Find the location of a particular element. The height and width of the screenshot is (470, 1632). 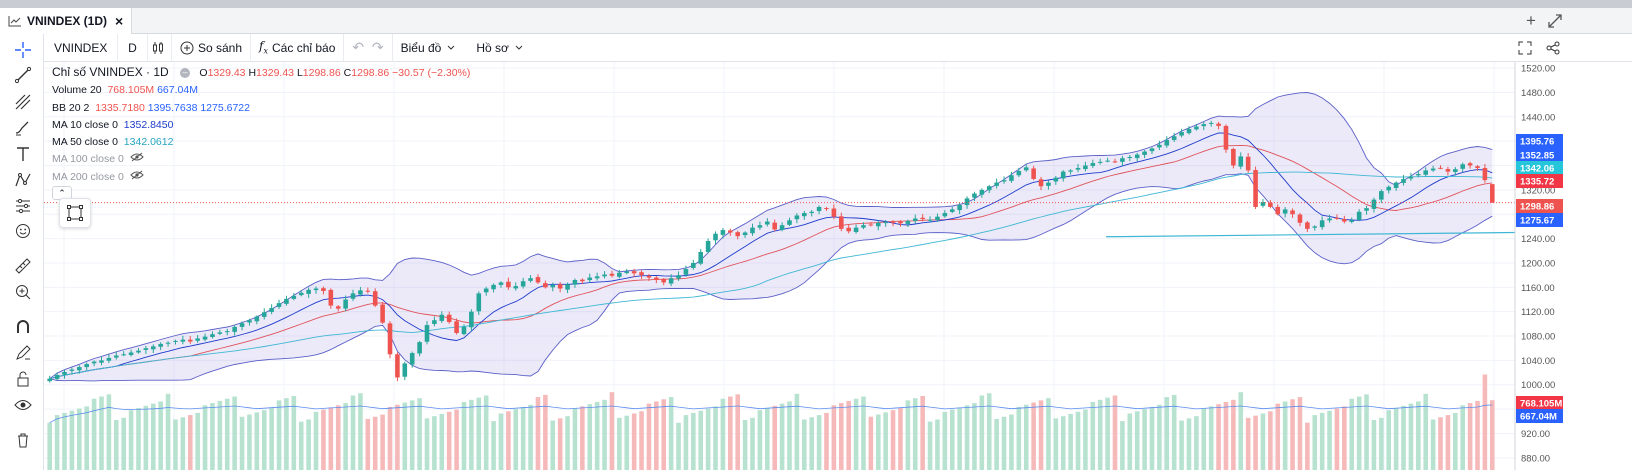

pattern-tool-icon is located at coordinates (23, 180).